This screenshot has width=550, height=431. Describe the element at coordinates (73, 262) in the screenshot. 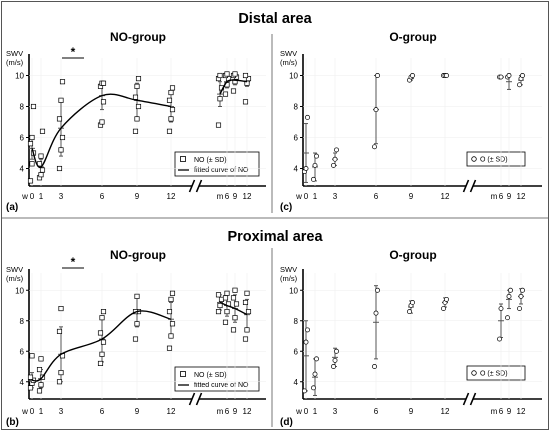

I see `significance-star-b: *` at that location.